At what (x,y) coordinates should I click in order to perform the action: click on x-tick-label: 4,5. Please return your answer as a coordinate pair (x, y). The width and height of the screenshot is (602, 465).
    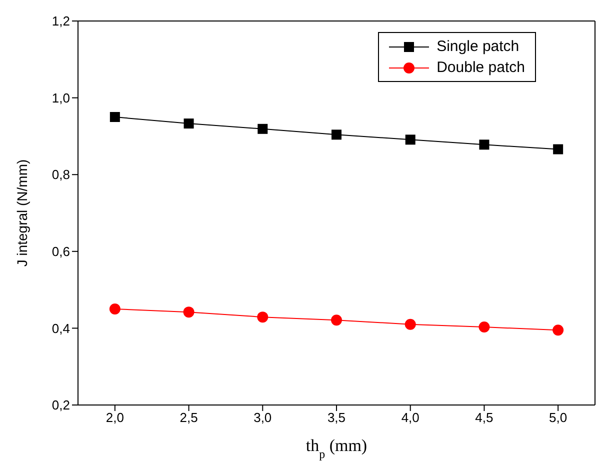
    Looking at the image, I should click on (484, 418).